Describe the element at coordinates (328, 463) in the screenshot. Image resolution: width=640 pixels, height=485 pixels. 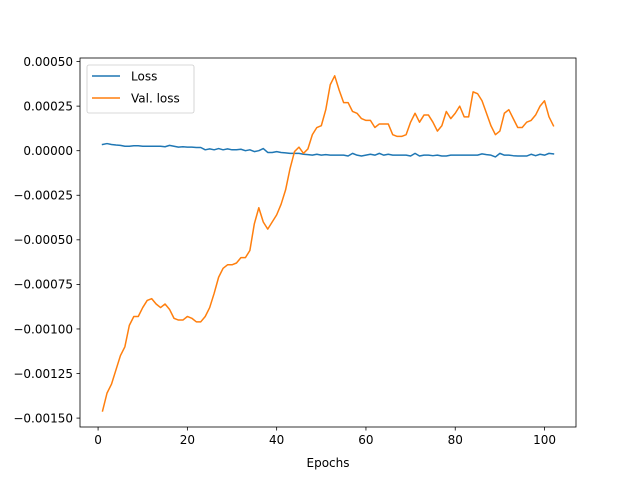
I see `x-axis-label: Epochs` at that location.